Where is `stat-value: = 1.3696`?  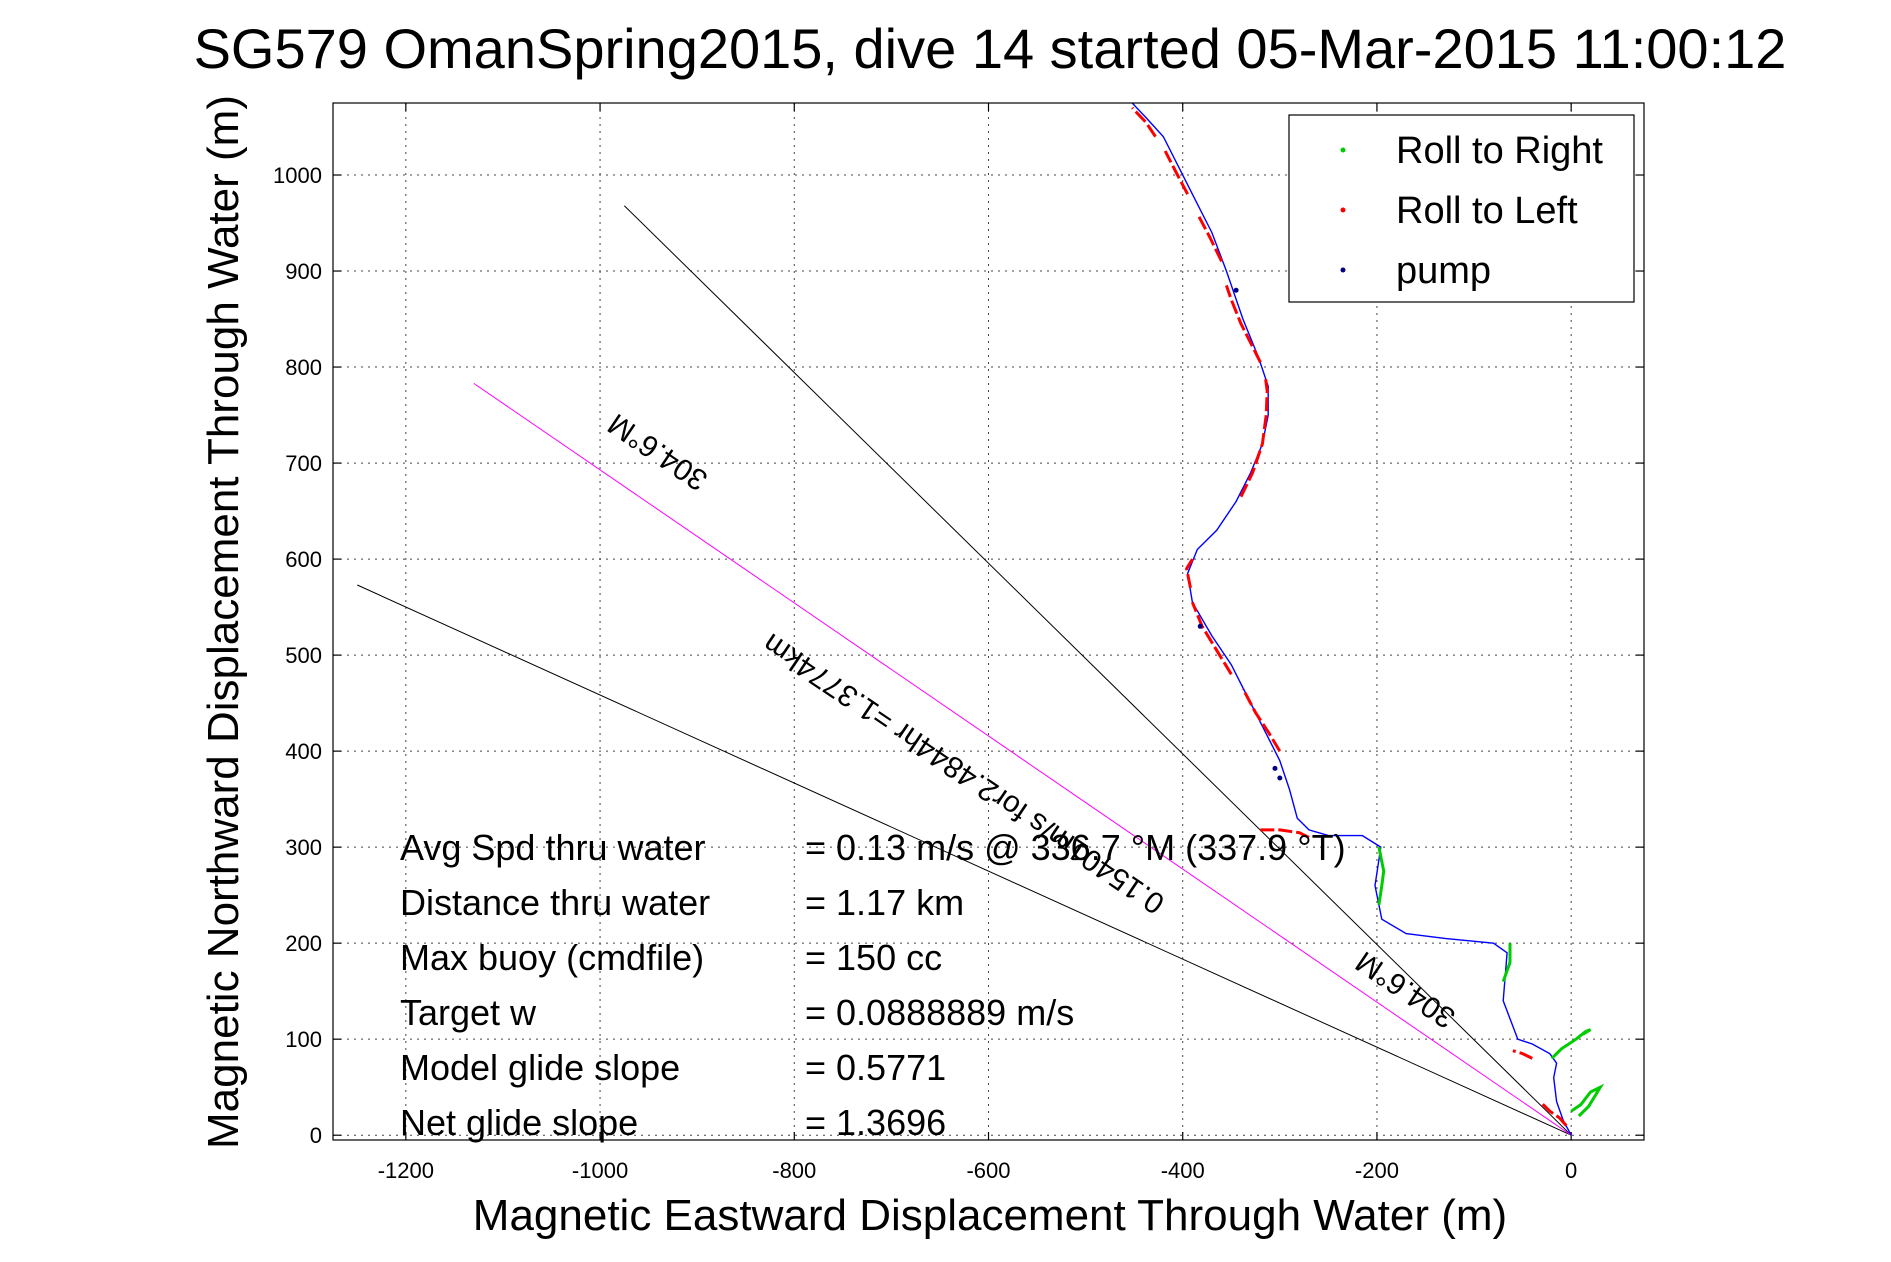
stat-value: = 1.3696 is located at coordinates (875, 1122).